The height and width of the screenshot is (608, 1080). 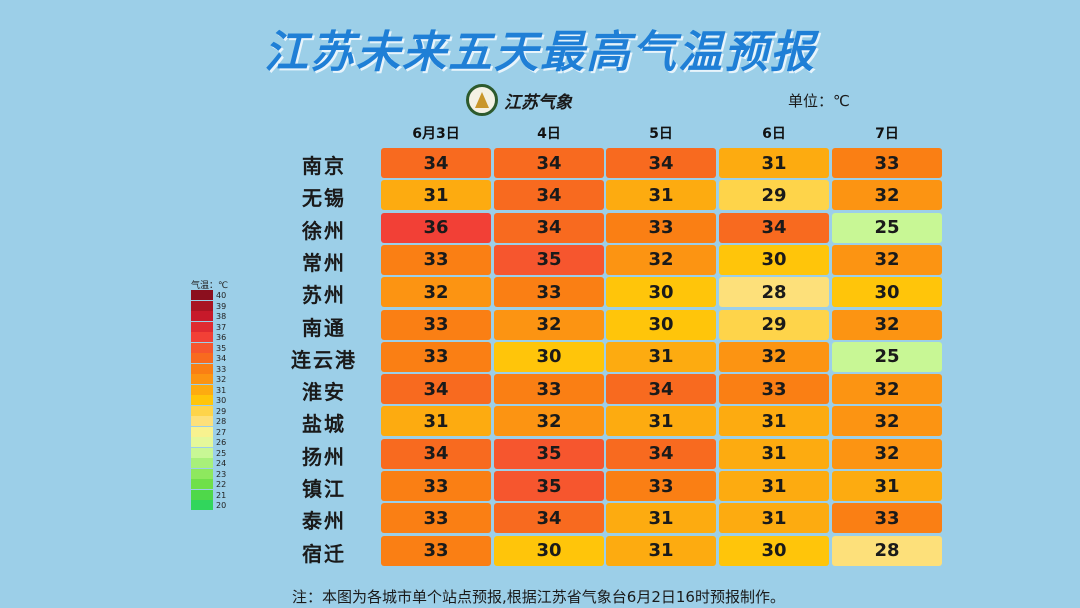 What do you see at coordinates (482, 100) in the screenshot?
I see `weather-logo-icon` at bounding box center [482, 100].